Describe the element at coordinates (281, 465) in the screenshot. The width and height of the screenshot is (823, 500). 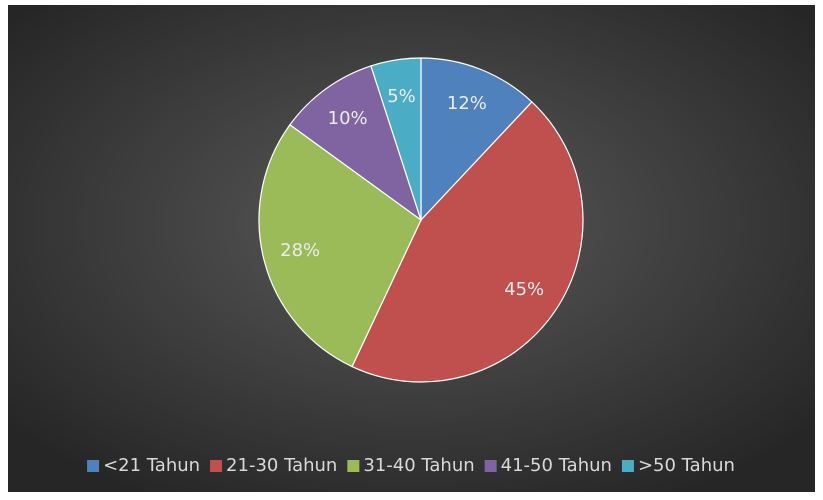
I see `legend-label: 21-30 Tahun` at that location.